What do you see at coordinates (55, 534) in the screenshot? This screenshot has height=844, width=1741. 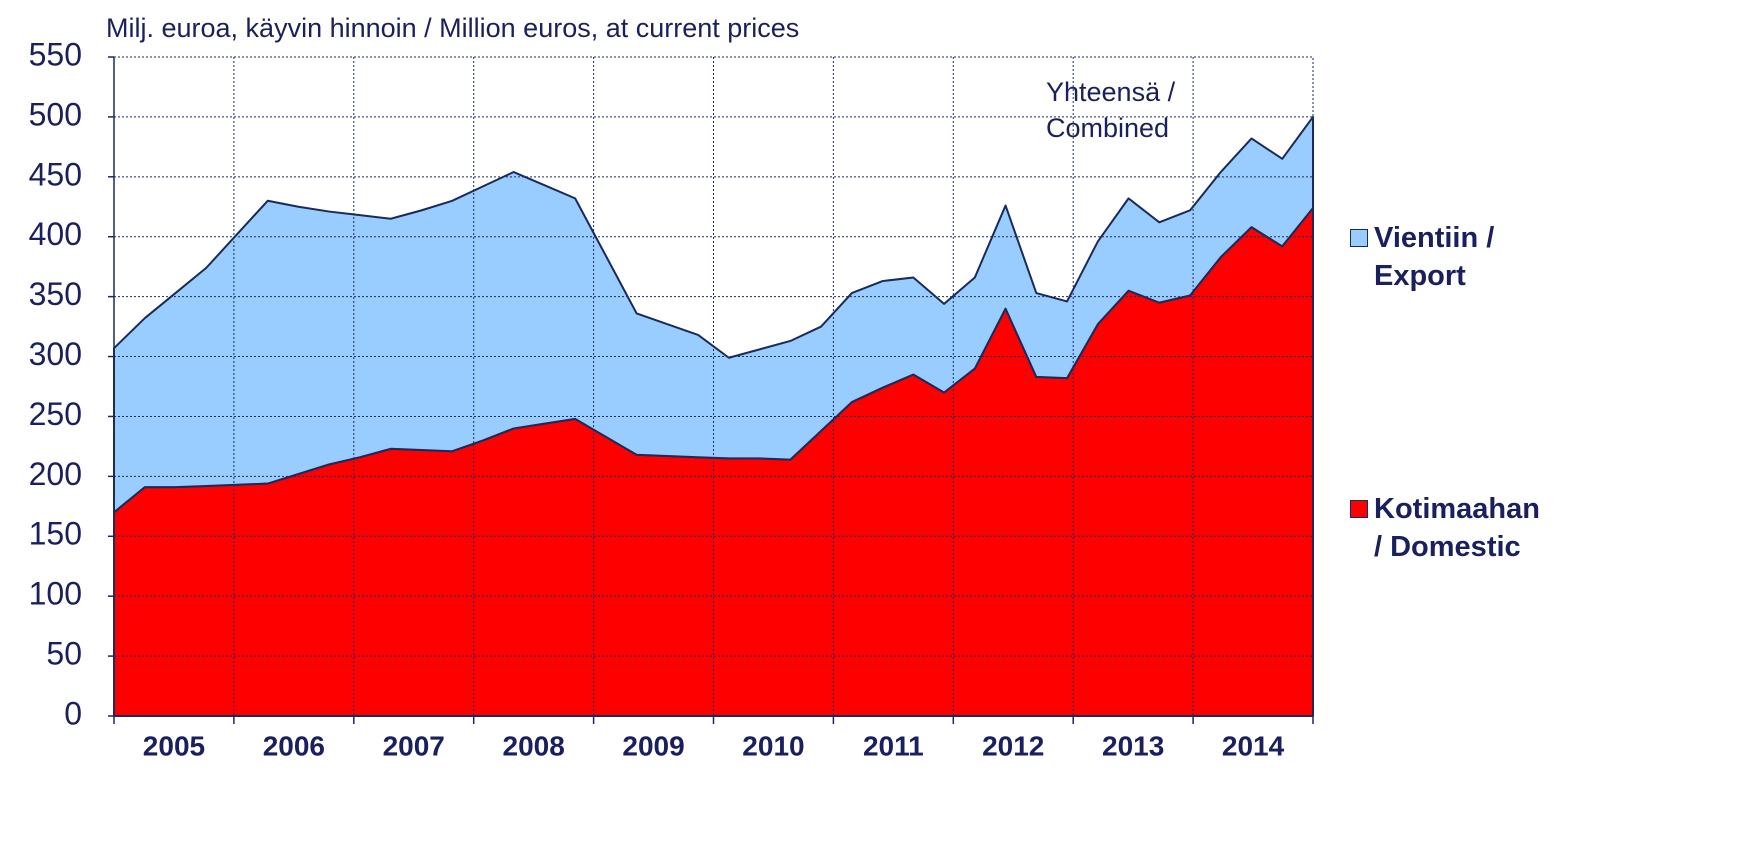 I see `y-tick-label: 150` at bounding box center [55, 534].